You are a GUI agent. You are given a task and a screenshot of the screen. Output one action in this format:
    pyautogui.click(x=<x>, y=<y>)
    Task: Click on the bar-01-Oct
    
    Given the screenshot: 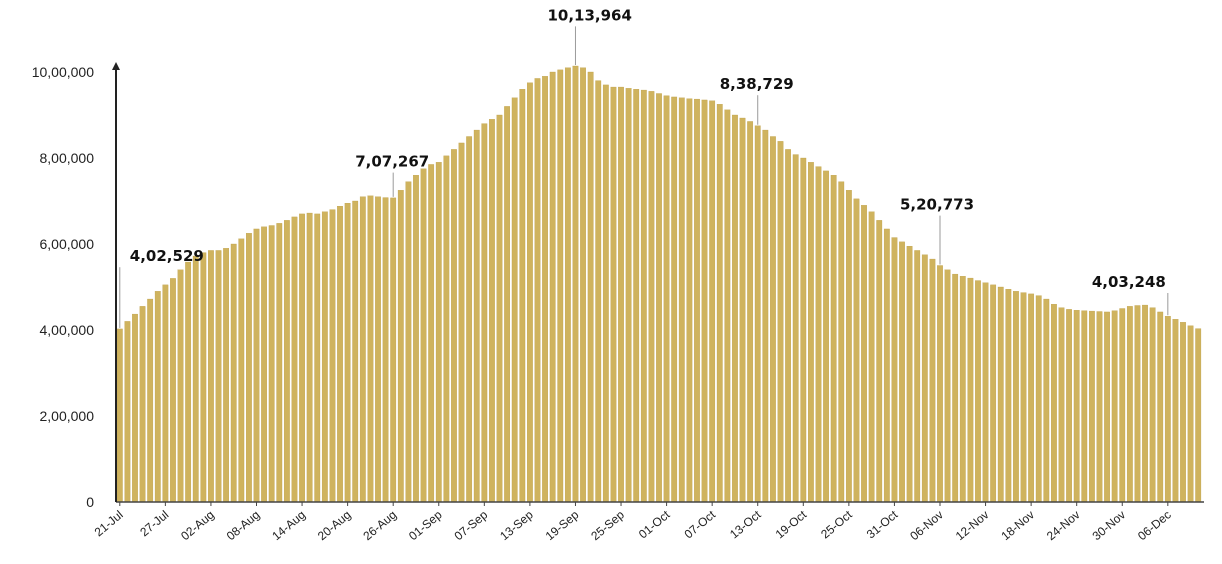 What is the action you would take?
    pyautogui.click(x=666, y=299)
    